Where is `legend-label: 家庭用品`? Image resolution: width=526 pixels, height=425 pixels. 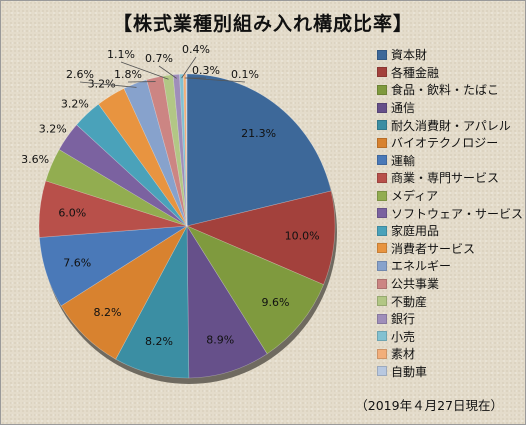
legend-label: 家庭用品 is located at coordinates (415, 231).